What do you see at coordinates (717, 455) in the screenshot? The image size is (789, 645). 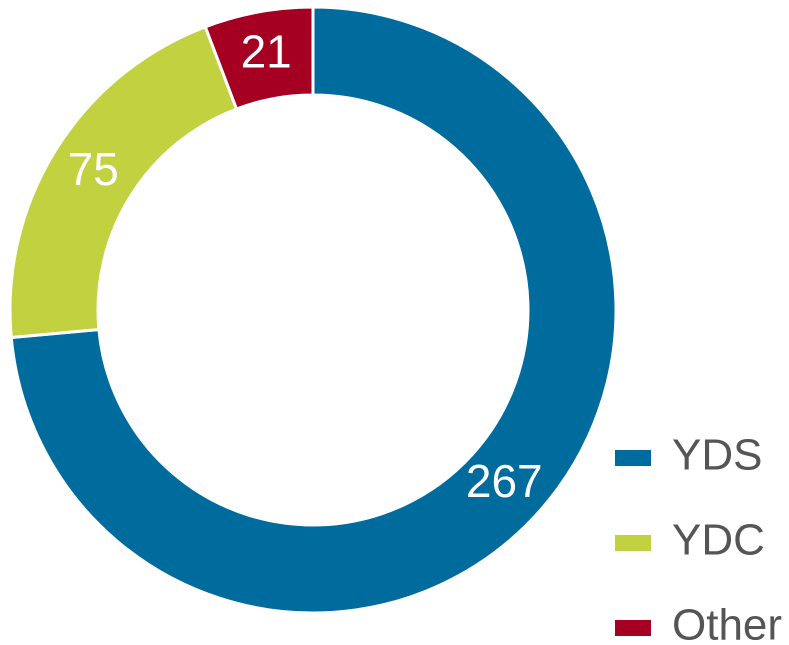 I see `legend-label: YDS` at bounding box center [717, 455].